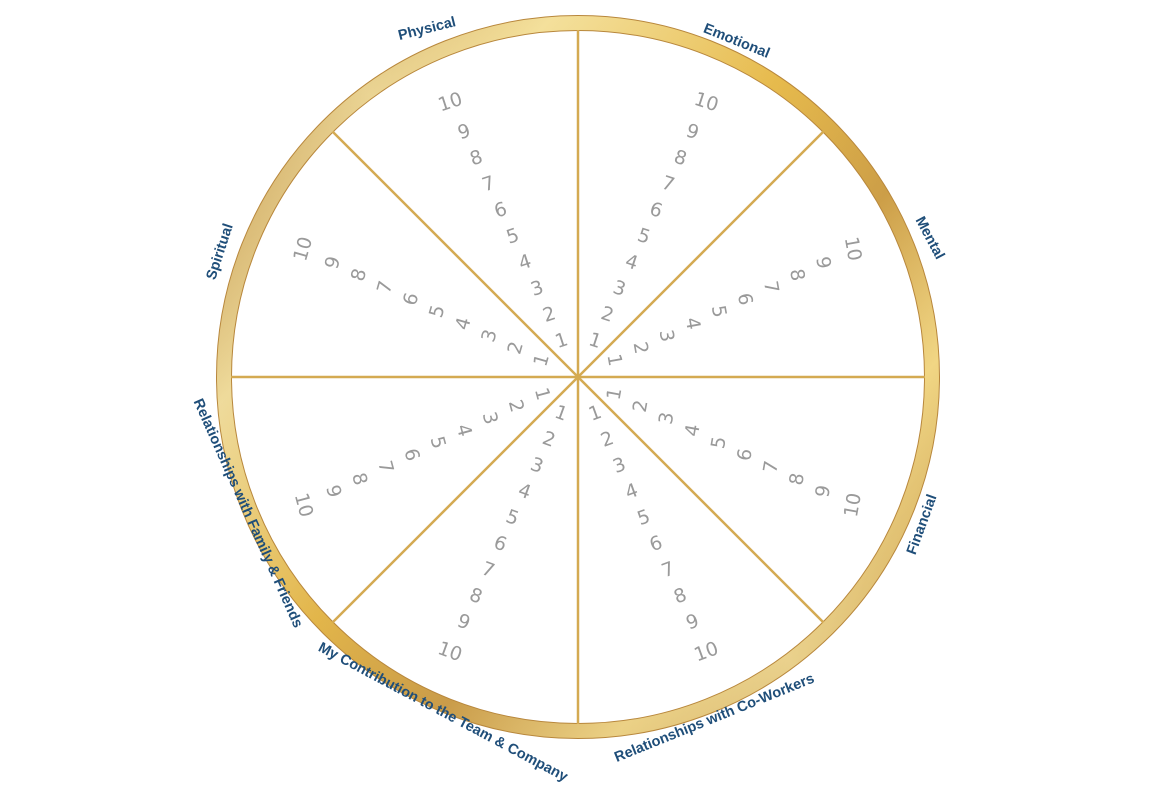 This screenshot has width=1158, height=786. I want to click on spoke-top-right, so click(701, 254).